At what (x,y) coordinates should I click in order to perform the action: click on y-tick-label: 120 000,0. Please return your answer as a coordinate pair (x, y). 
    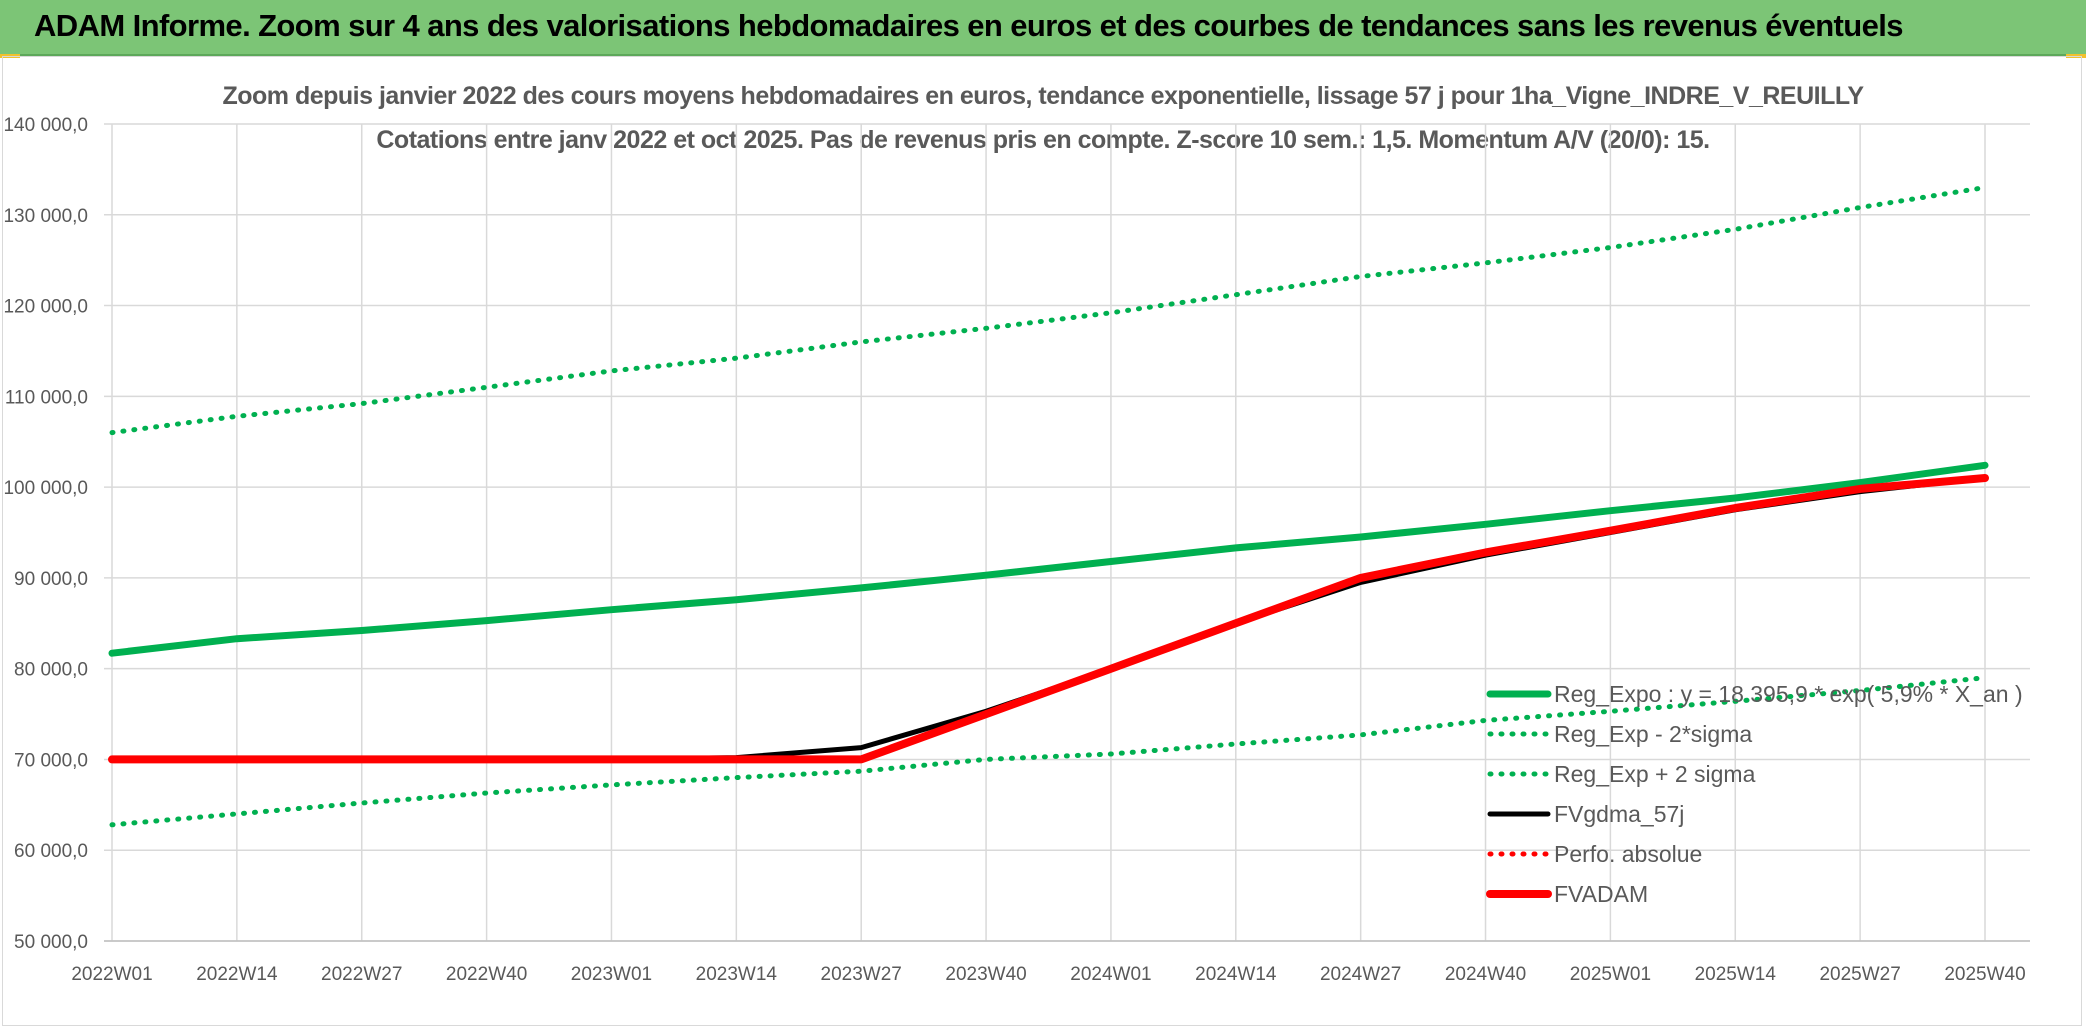
    Looking at the image, I should click on (45, 307).